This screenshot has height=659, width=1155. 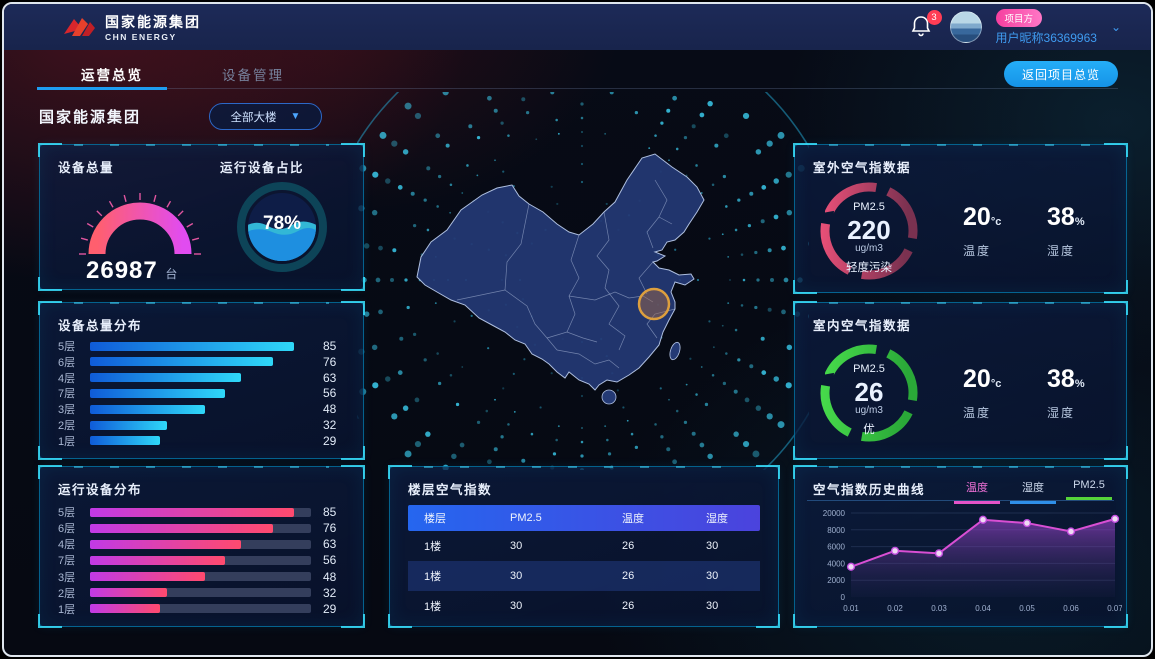 What do you see at coordinates (67, 593) in the screenshot?
I see `bar-category-label: 2层` at bounding box center [67, 593].